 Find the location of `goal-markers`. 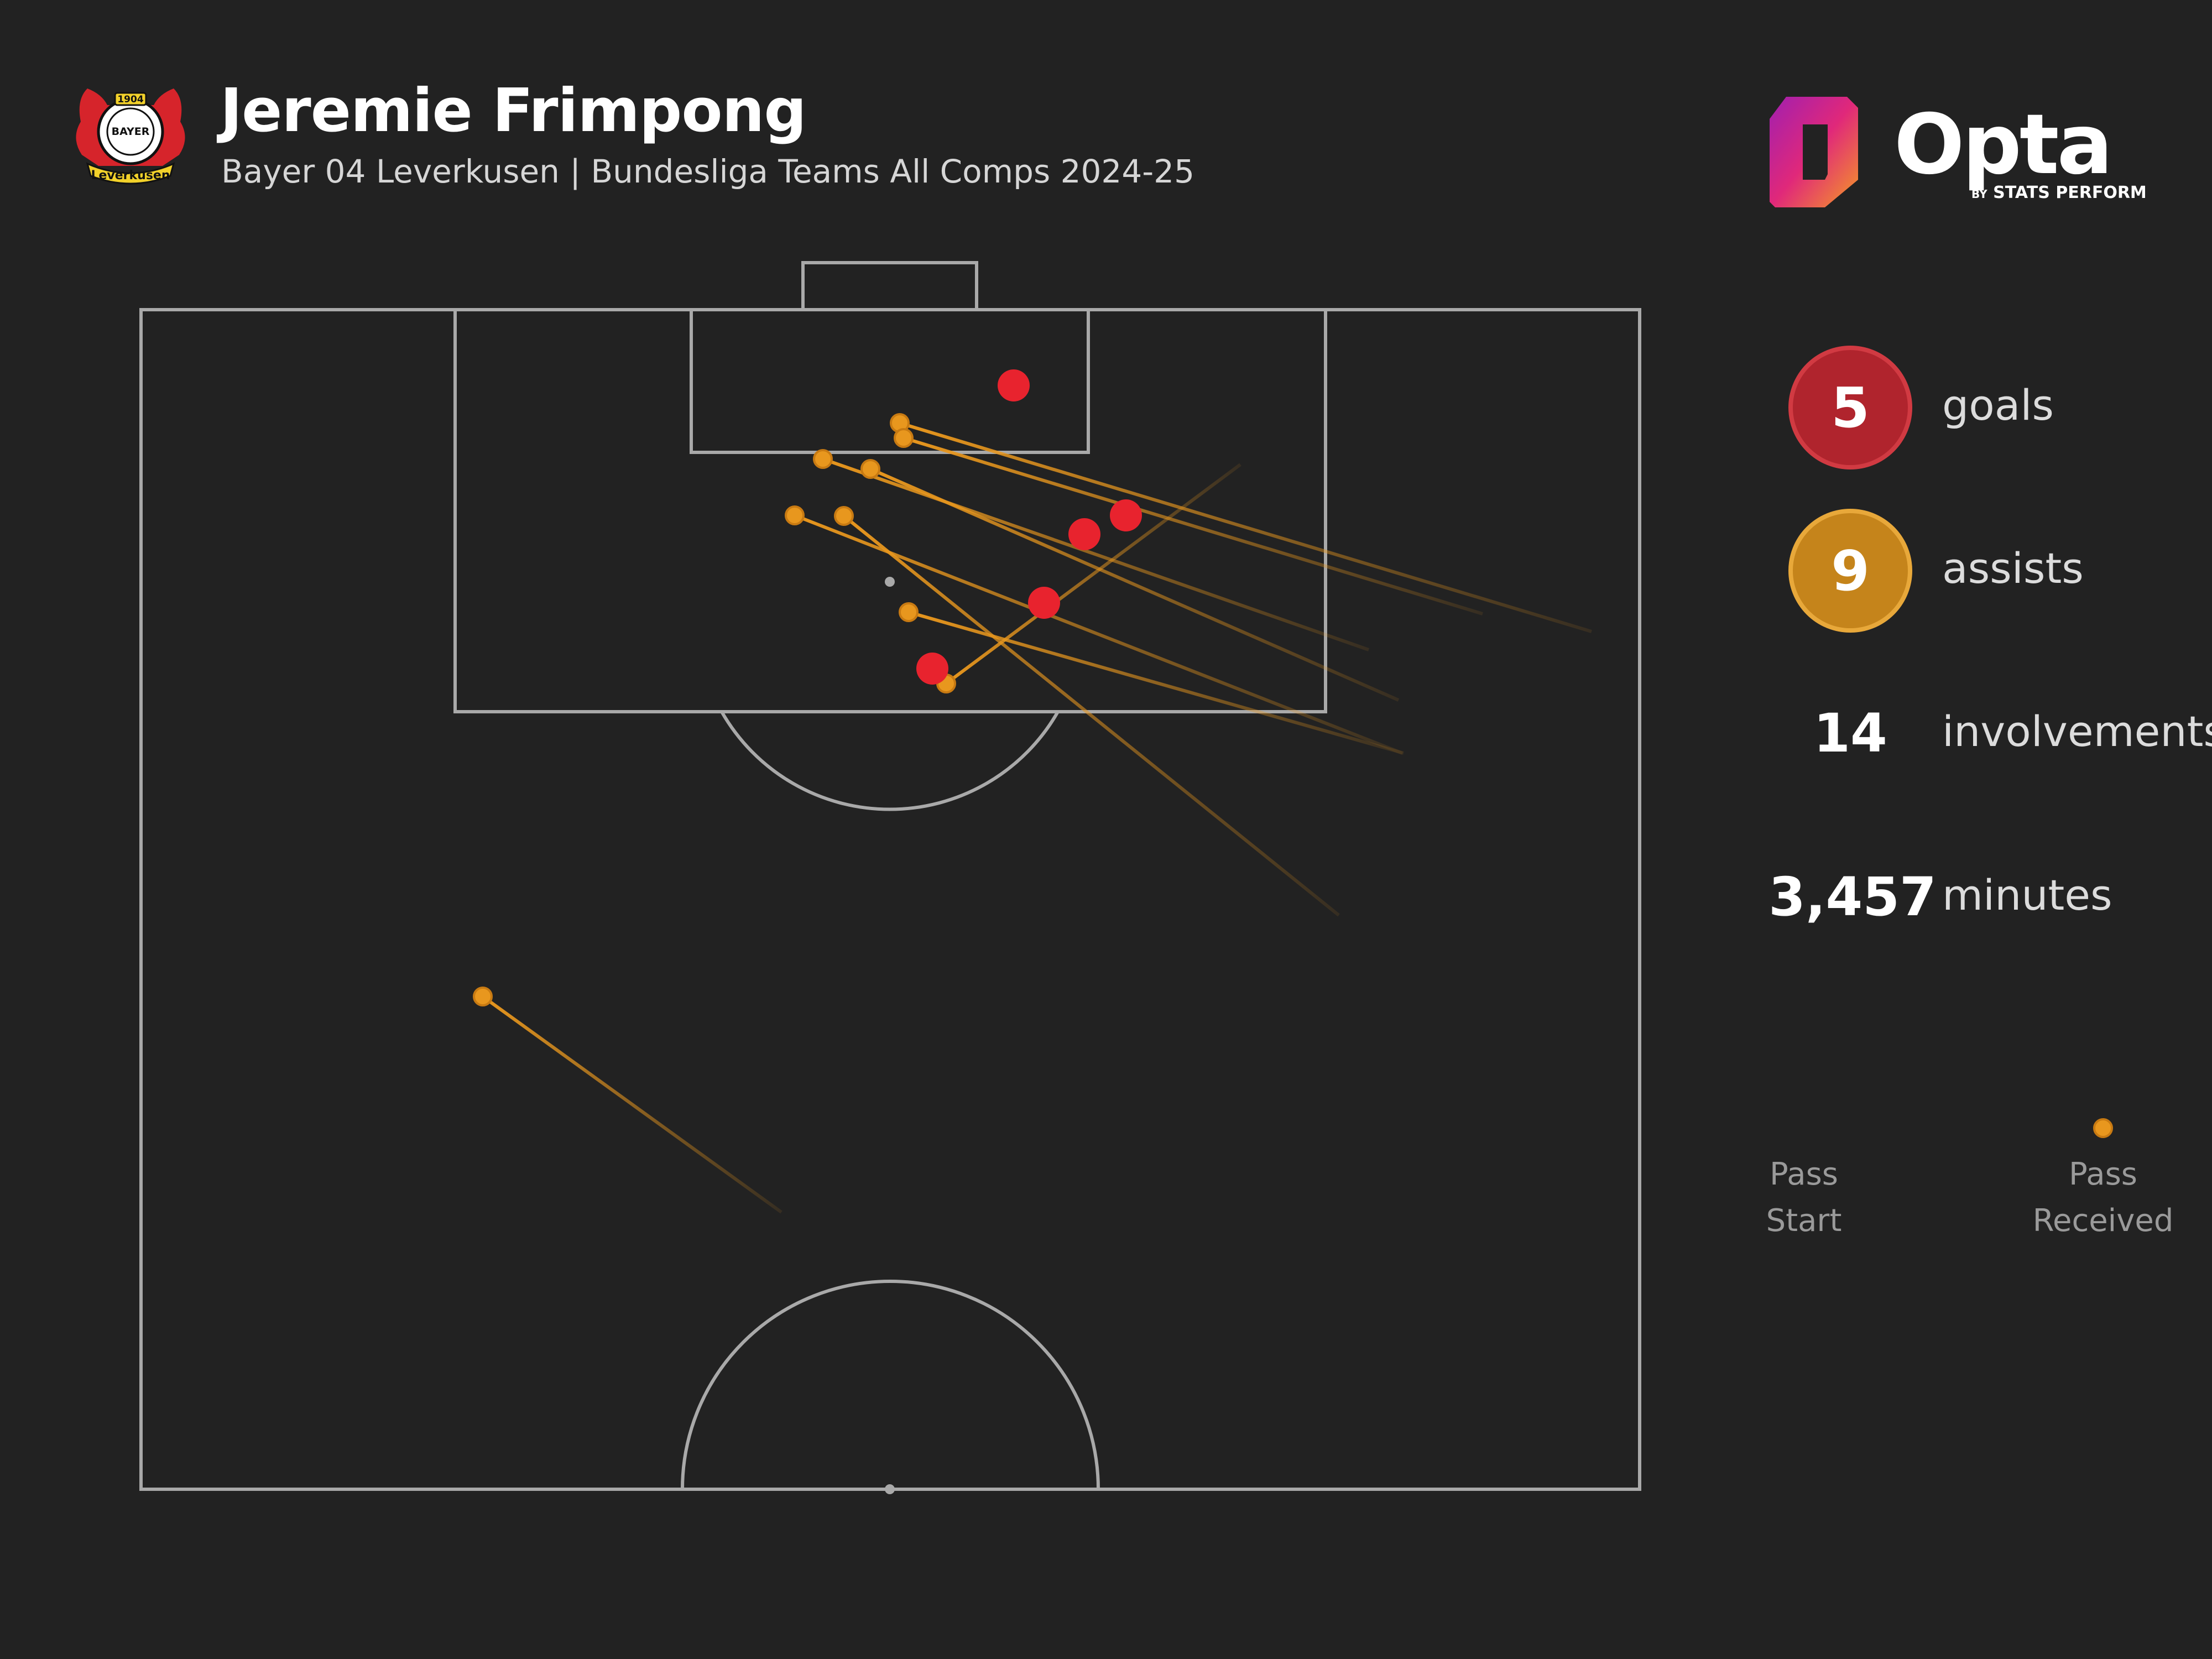

goal-markers is located at coordinates (1029, 527).